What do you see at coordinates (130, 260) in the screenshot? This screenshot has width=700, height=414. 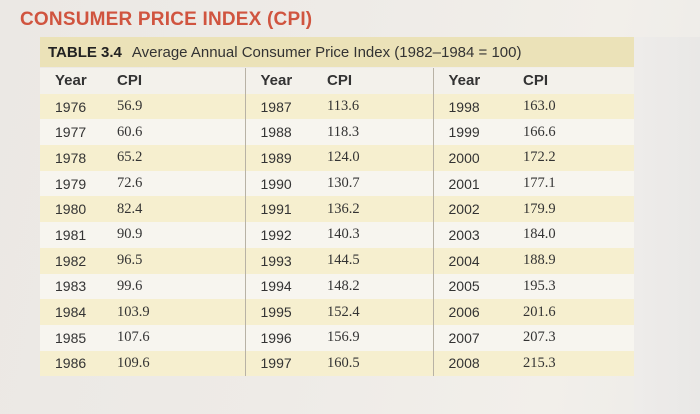 I see `cpi-cell: 96.5` at bounding box center [130, 260].